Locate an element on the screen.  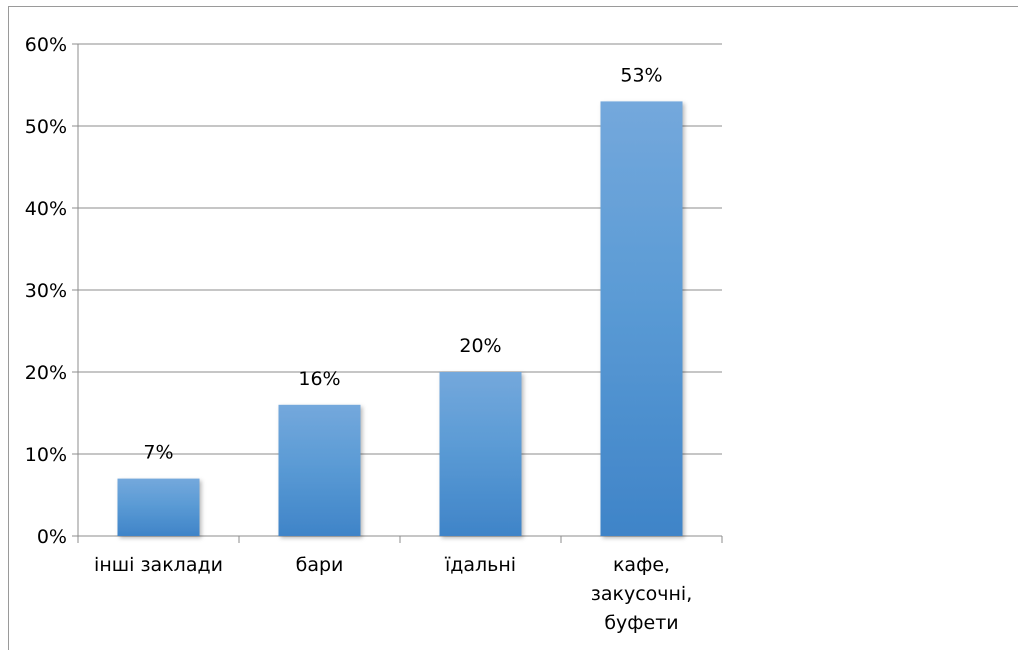
x-tick-label: їдальні is located at coordinates (480, 565).